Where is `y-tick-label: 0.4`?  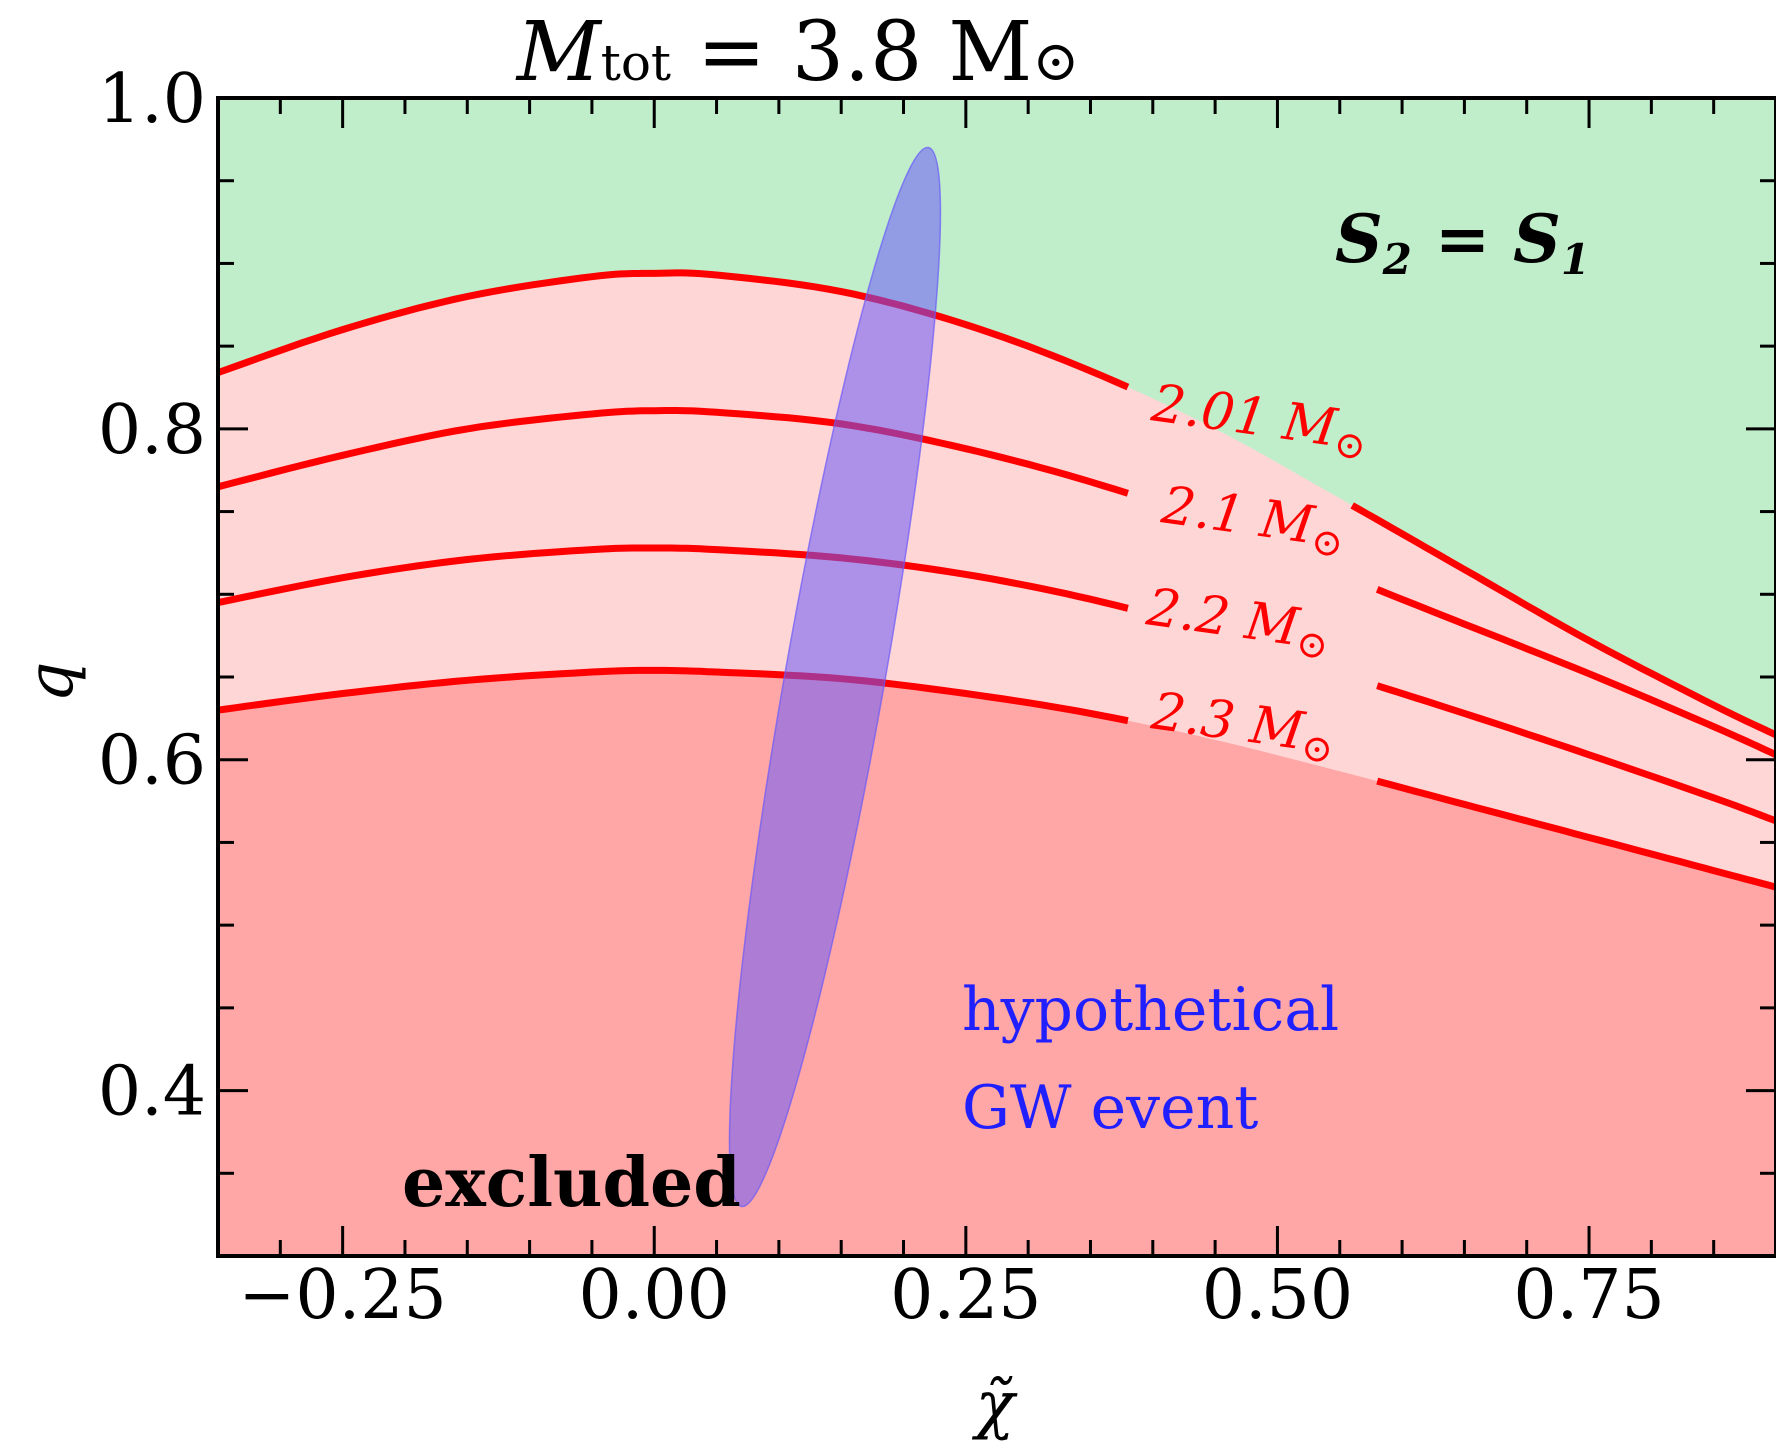 y-tick-label: 0.4 is located at coordinates (152, 1092).